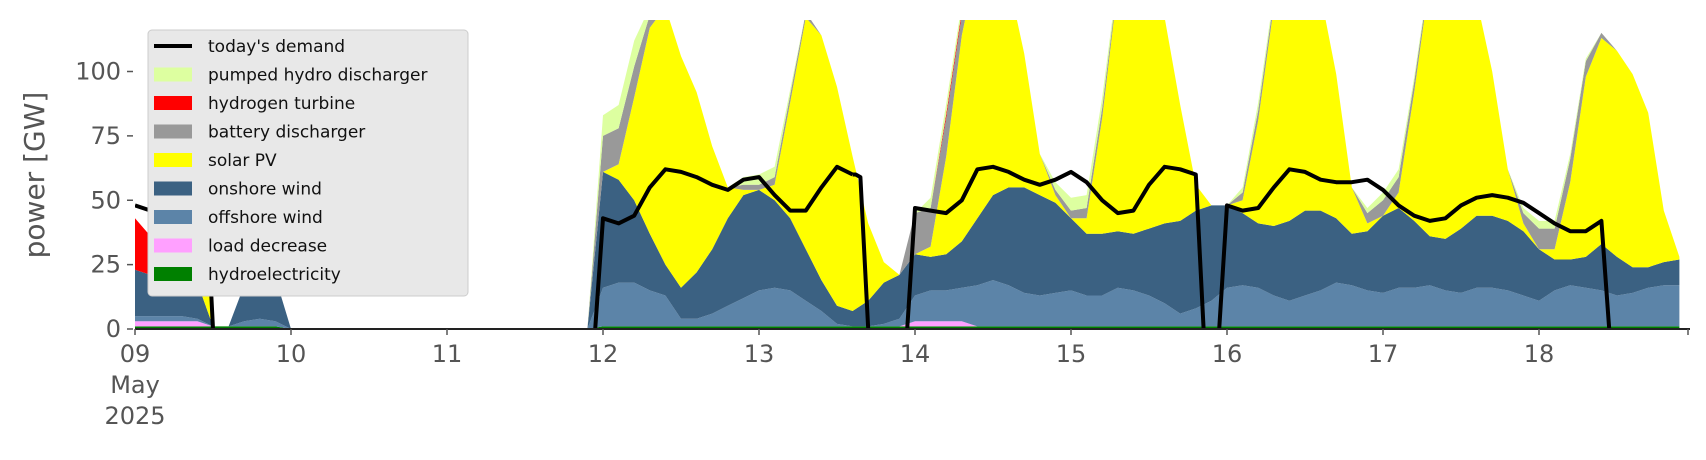 Image resolution: width=1706 pixels, height=460 pixels. What do you see at coordinates (135, 385) in the screenshot?
I see `x-tick-label: May` at bounding box center [135, 385].